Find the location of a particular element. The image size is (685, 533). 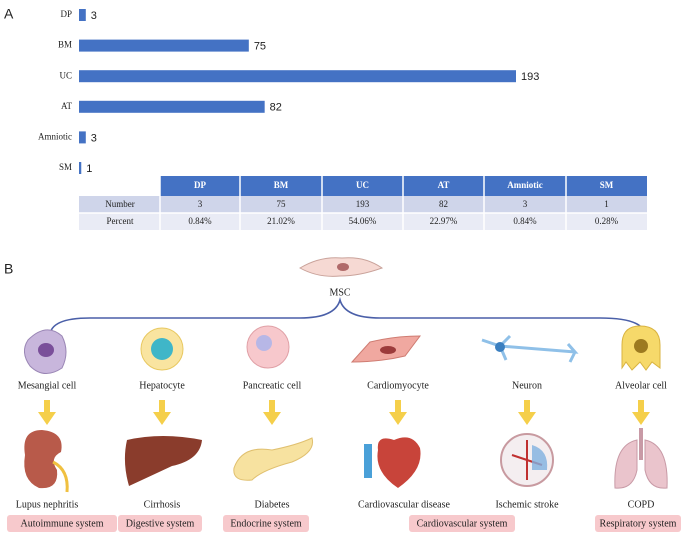

category-label: Amniotic is located at coordinates (55, 136).